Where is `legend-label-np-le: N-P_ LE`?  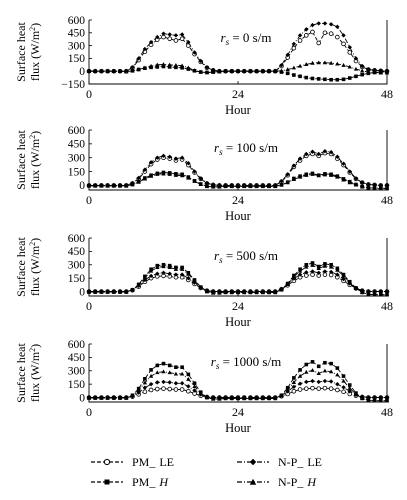 legend-label-np-le: N-P_ LE is located at coordinates (300, 461).